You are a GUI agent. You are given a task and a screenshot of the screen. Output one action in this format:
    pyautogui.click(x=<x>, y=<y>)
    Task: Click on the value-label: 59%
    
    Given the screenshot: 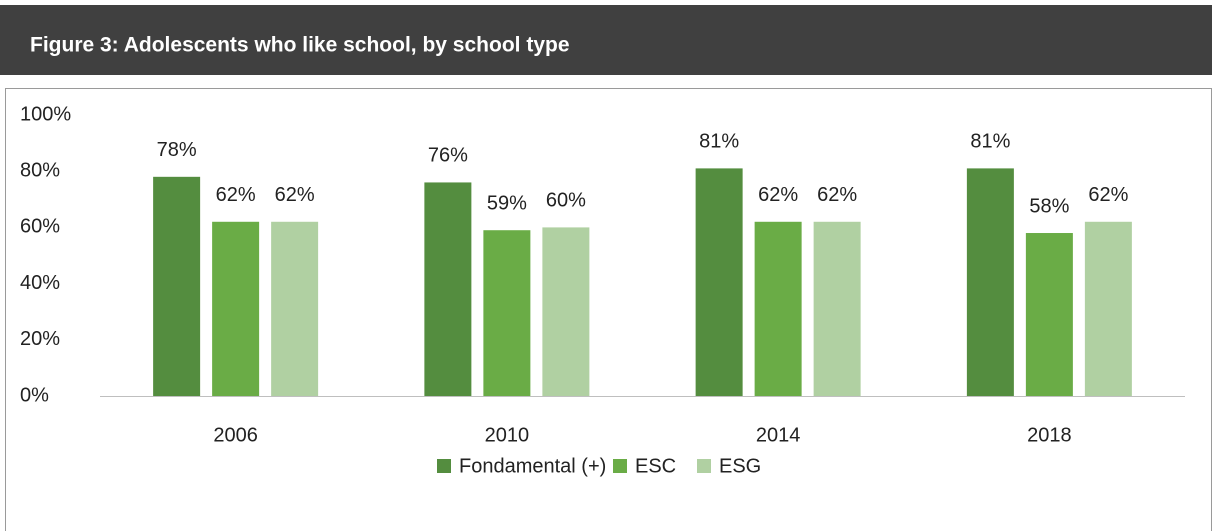 What is the action you would take?
    pyautogui.click(x=507, y=203)
    